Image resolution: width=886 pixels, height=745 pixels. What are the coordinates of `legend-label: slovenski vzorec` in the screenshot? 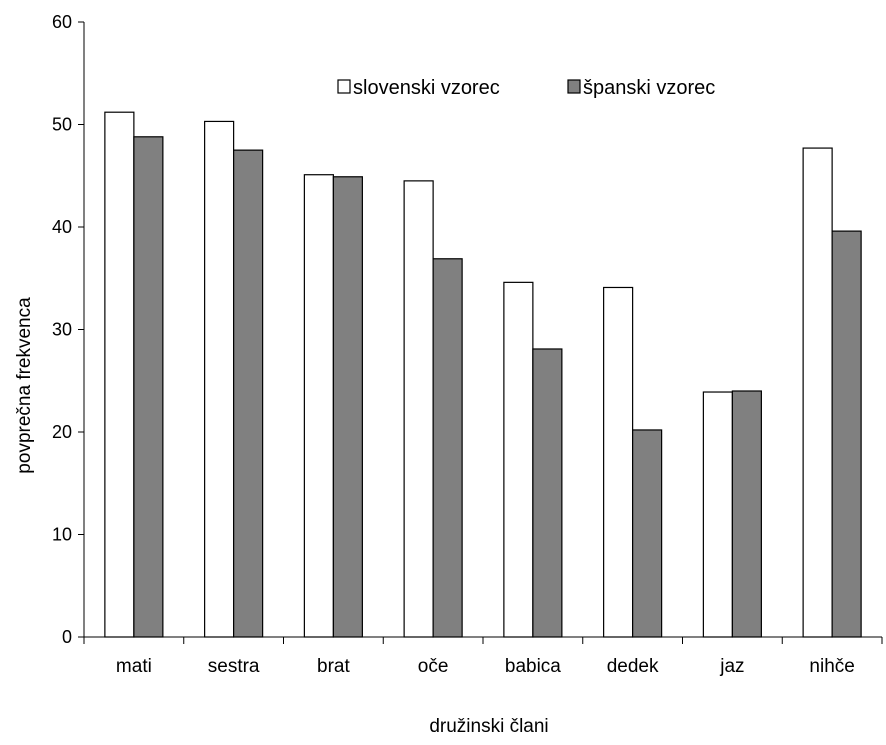 It's located at (426, 88).